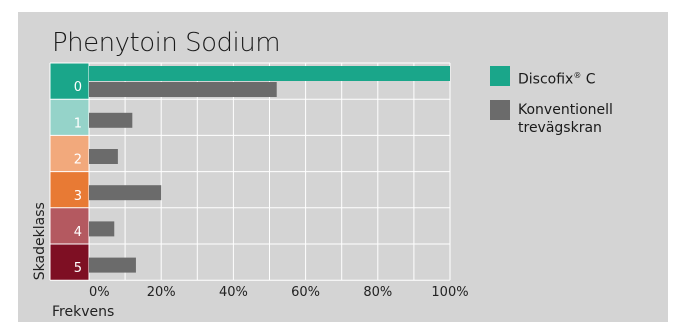 Image resolution: width=686 pixels, height=334 pixels. What do you see at coordinates (40, 241) in the screenshot?
I see `y-axis-label: Skadeklass` at bounding box center [40, 241].